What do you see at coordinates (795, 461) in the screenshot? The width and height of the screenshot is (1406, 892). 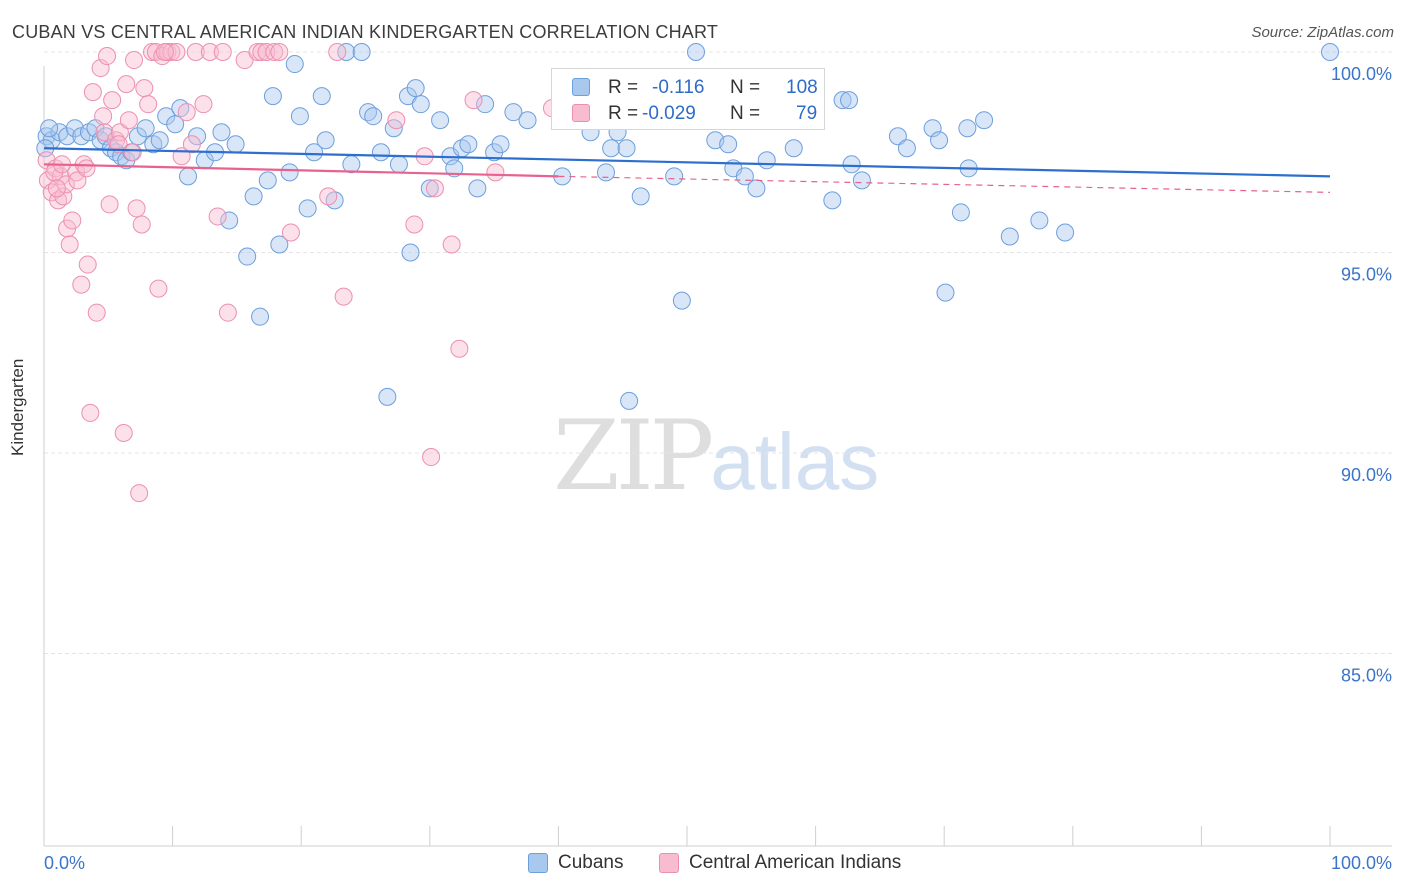 I see `watermark-atlas: atlas` at bounding box center [795, 461].